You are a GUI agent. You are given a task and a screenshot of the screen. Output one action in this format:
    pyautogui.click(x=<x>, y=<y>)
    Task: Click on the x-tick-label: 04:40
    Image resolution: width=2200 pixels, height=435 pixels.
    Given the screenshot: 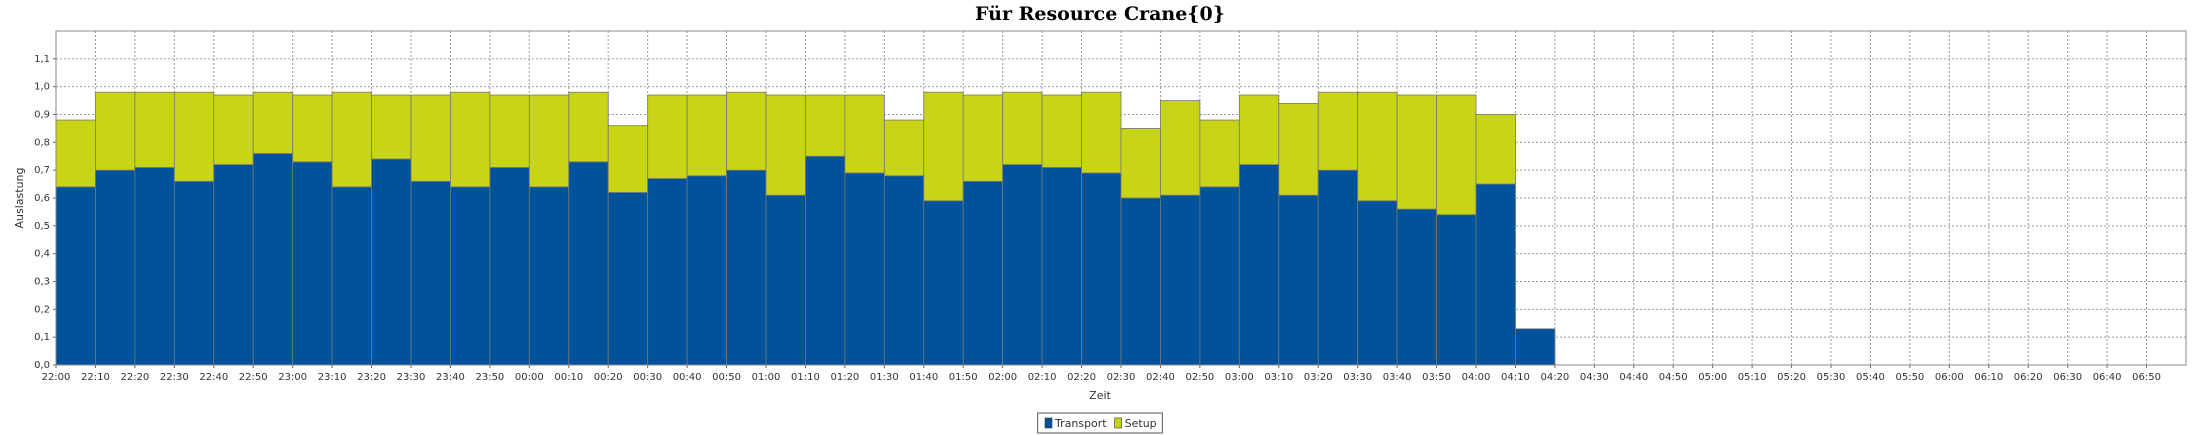 What is the action you would take?
    pyautogui.click(x=1633, y=377)
    